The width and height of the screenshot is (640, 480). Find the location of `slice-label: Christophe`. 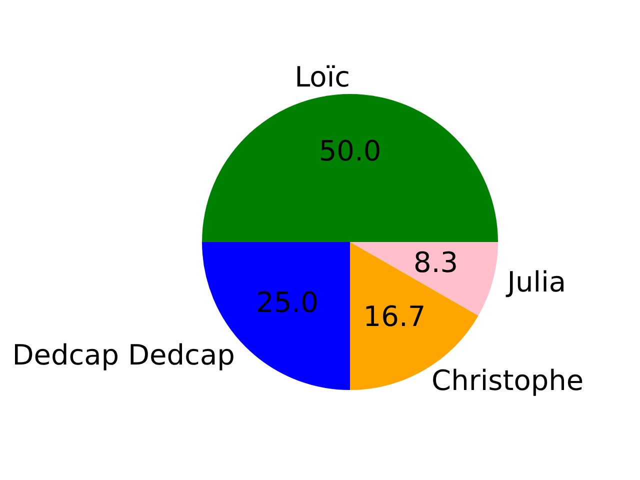

slice-label: Christophe is located at coordinates (508, 381).